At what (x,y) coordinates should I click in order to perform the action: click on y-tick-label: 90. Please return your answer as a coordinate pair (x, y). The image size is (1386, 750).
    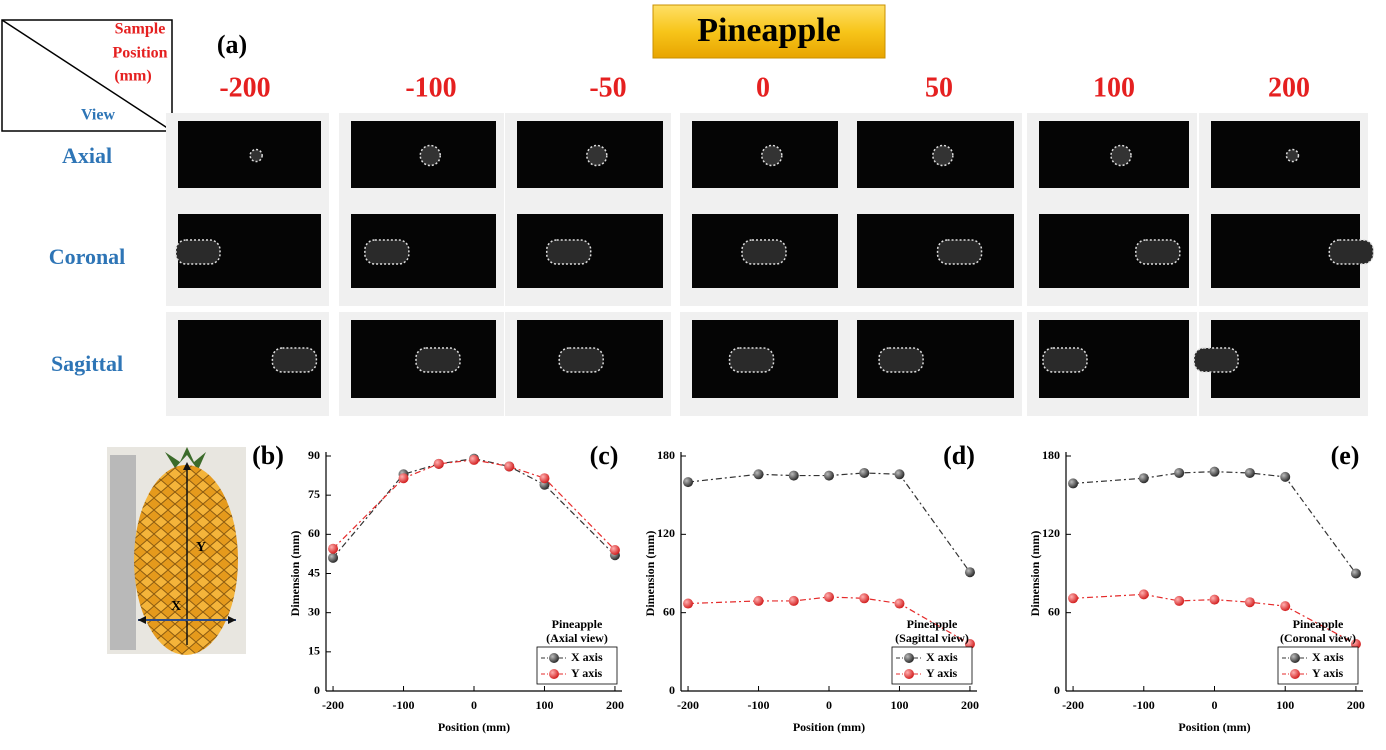
    Looking at the image, I should click on (314, 455).